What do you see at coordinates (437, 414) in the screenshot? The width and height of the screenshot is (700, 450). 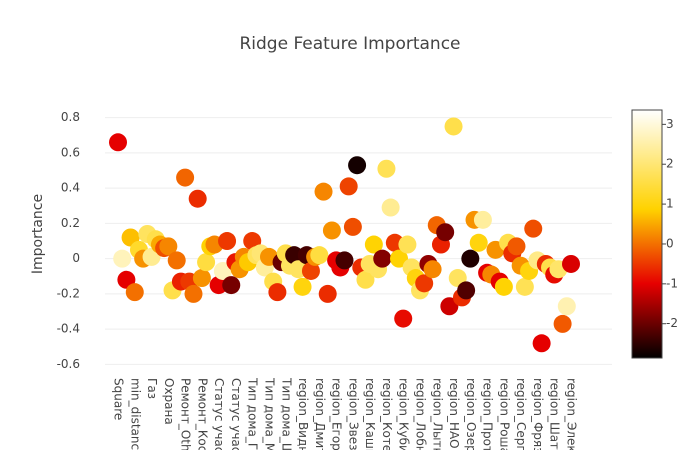 I see `x-tick-label: region_Лытка` at bounding box center [437, 414].